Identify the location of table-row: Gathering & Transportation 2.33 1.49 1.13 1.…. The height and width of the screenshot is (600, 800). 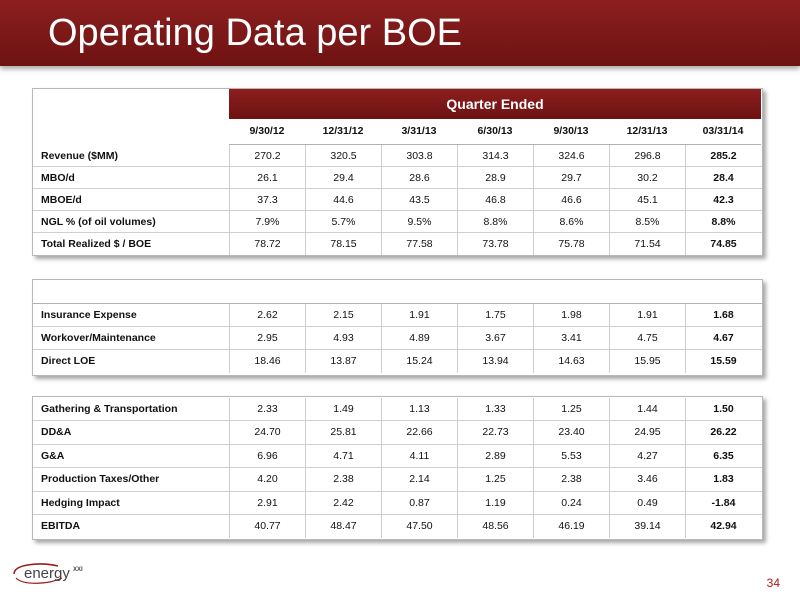
(397, 410).